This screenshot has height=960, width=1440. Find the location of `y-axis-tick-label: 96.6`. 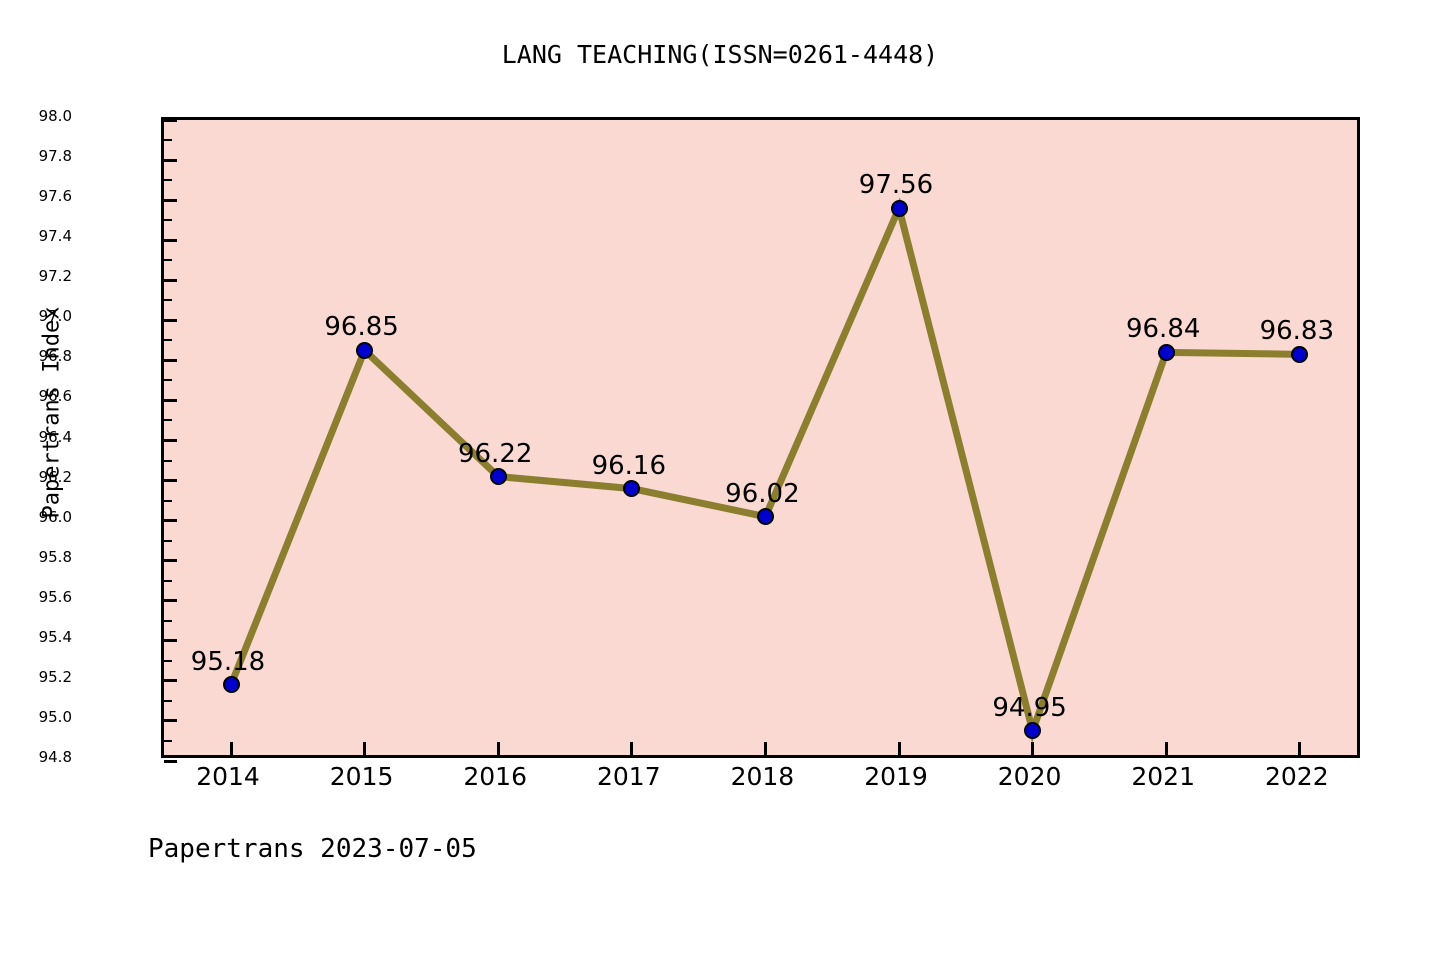

y-axis-tick-label: 96.6 is located at coordinates (55, 396).